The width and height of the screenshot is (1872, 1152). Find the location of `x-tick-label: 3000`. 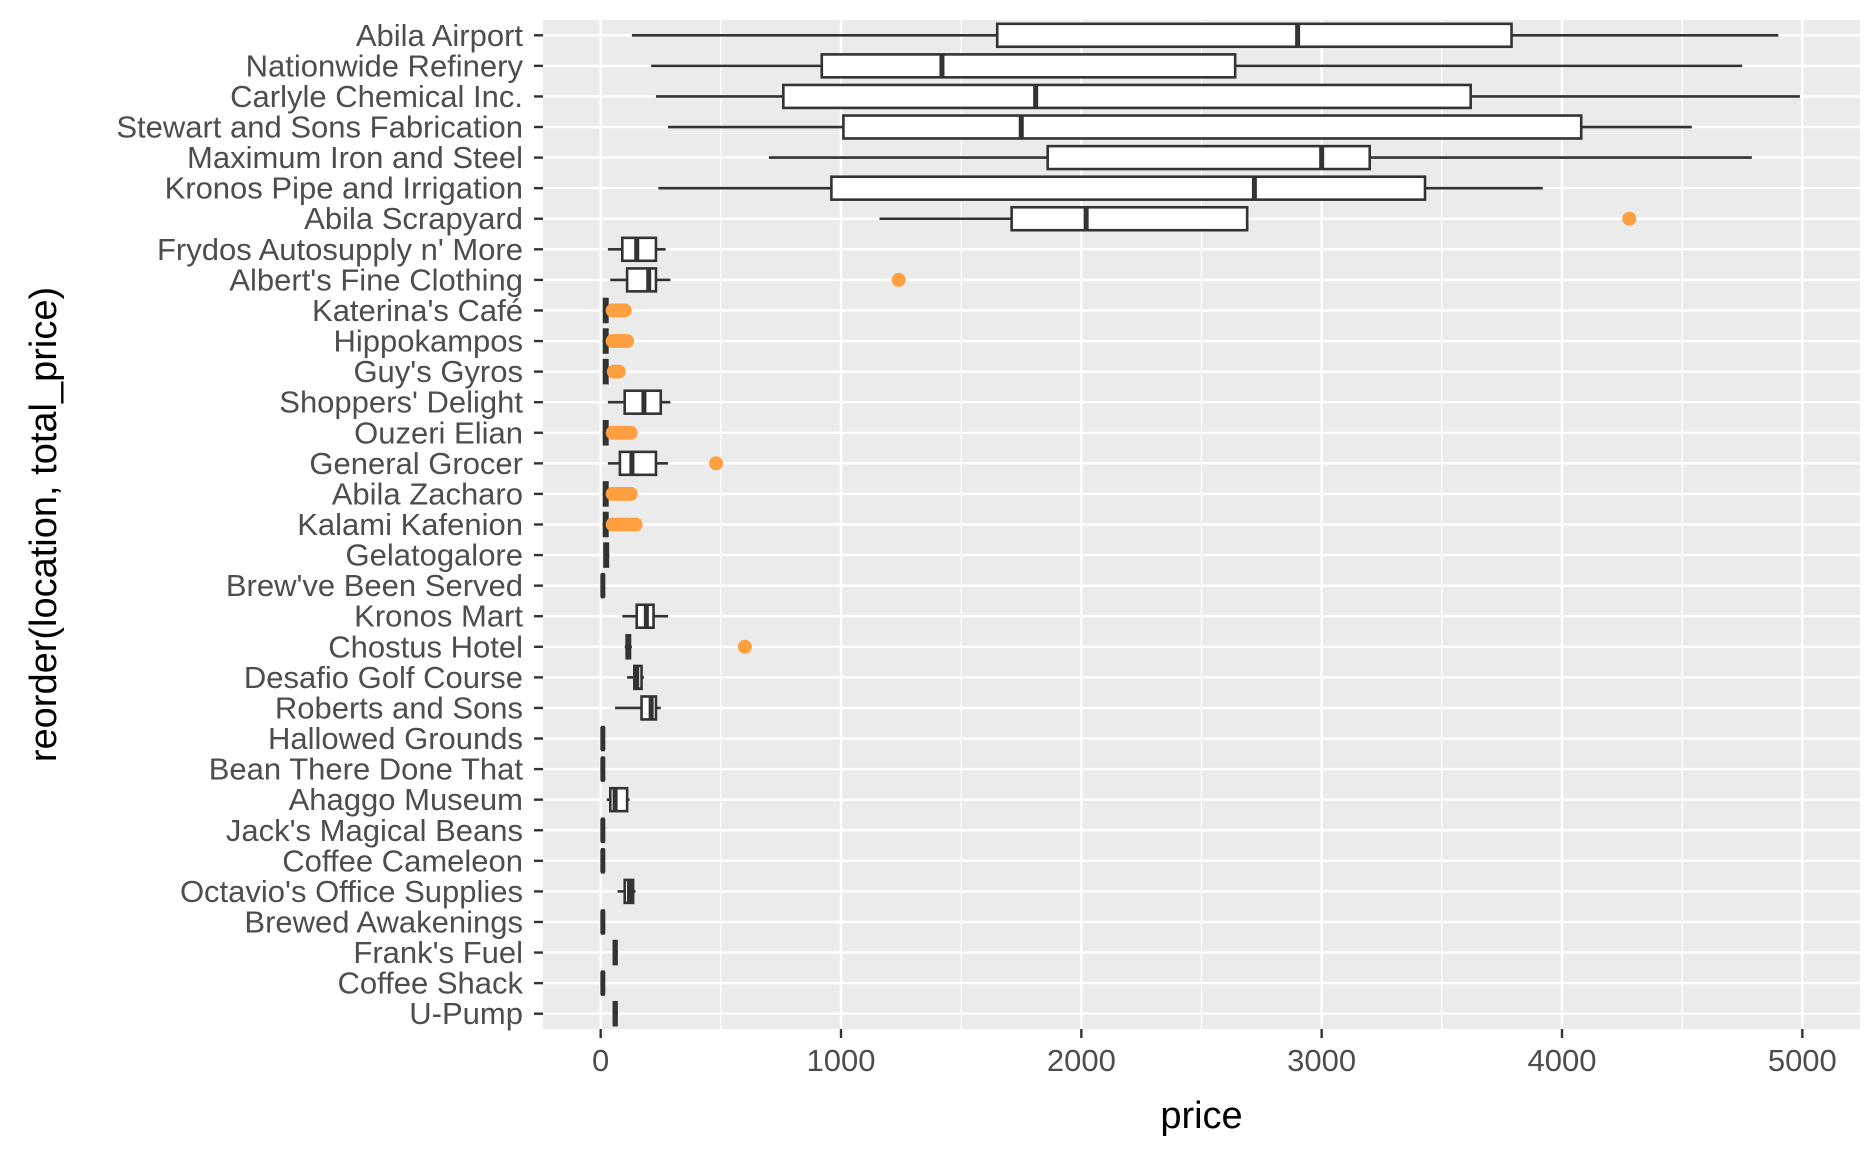

x-tick-label: 3000 is located at coordinates (1321, 1060).